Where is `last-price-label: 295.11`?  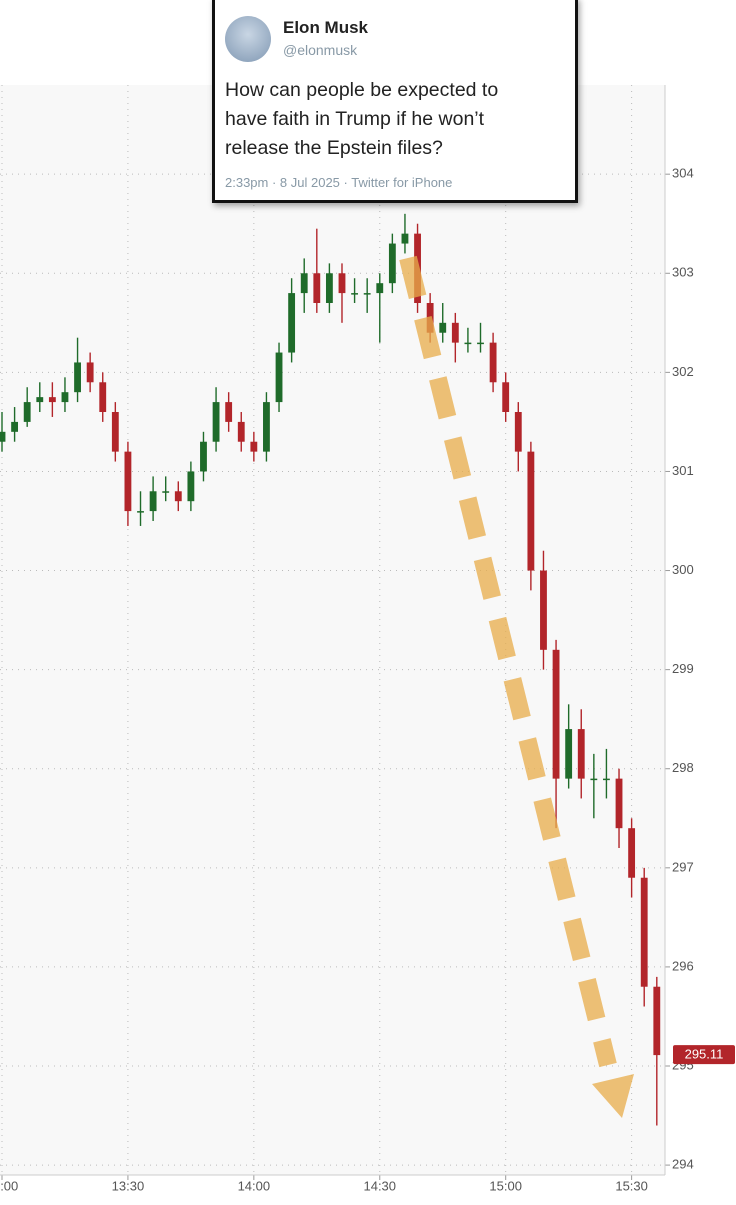
last-price-label: 295.11 is located at coordinates (704, 1054).